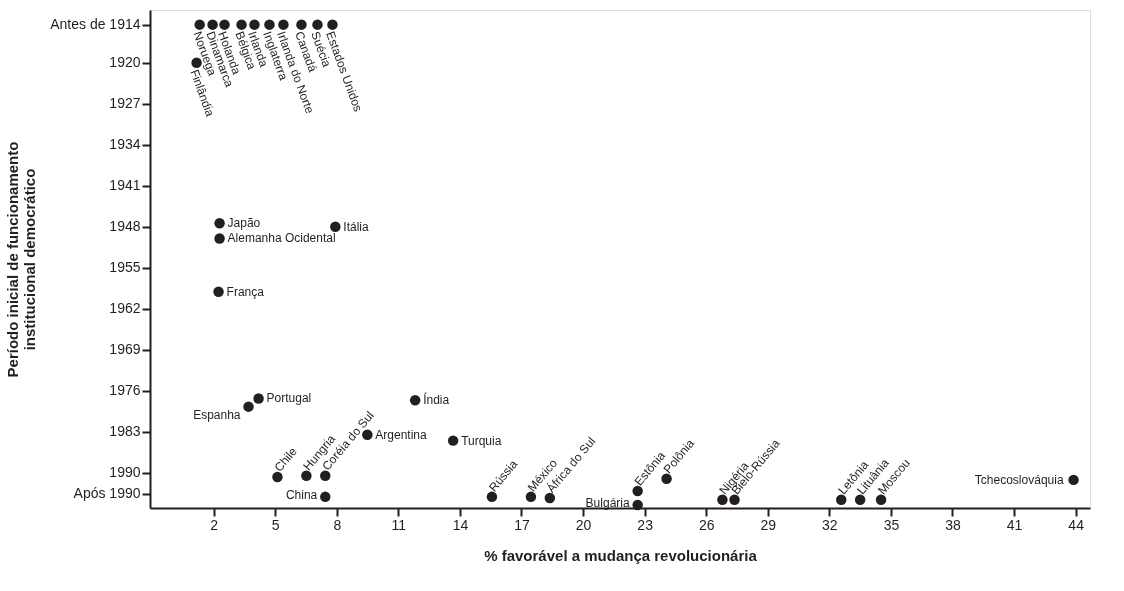 This screenshot has width=1124, height=591. I want to click on y-tick-label: 1969, so click(125, 349).